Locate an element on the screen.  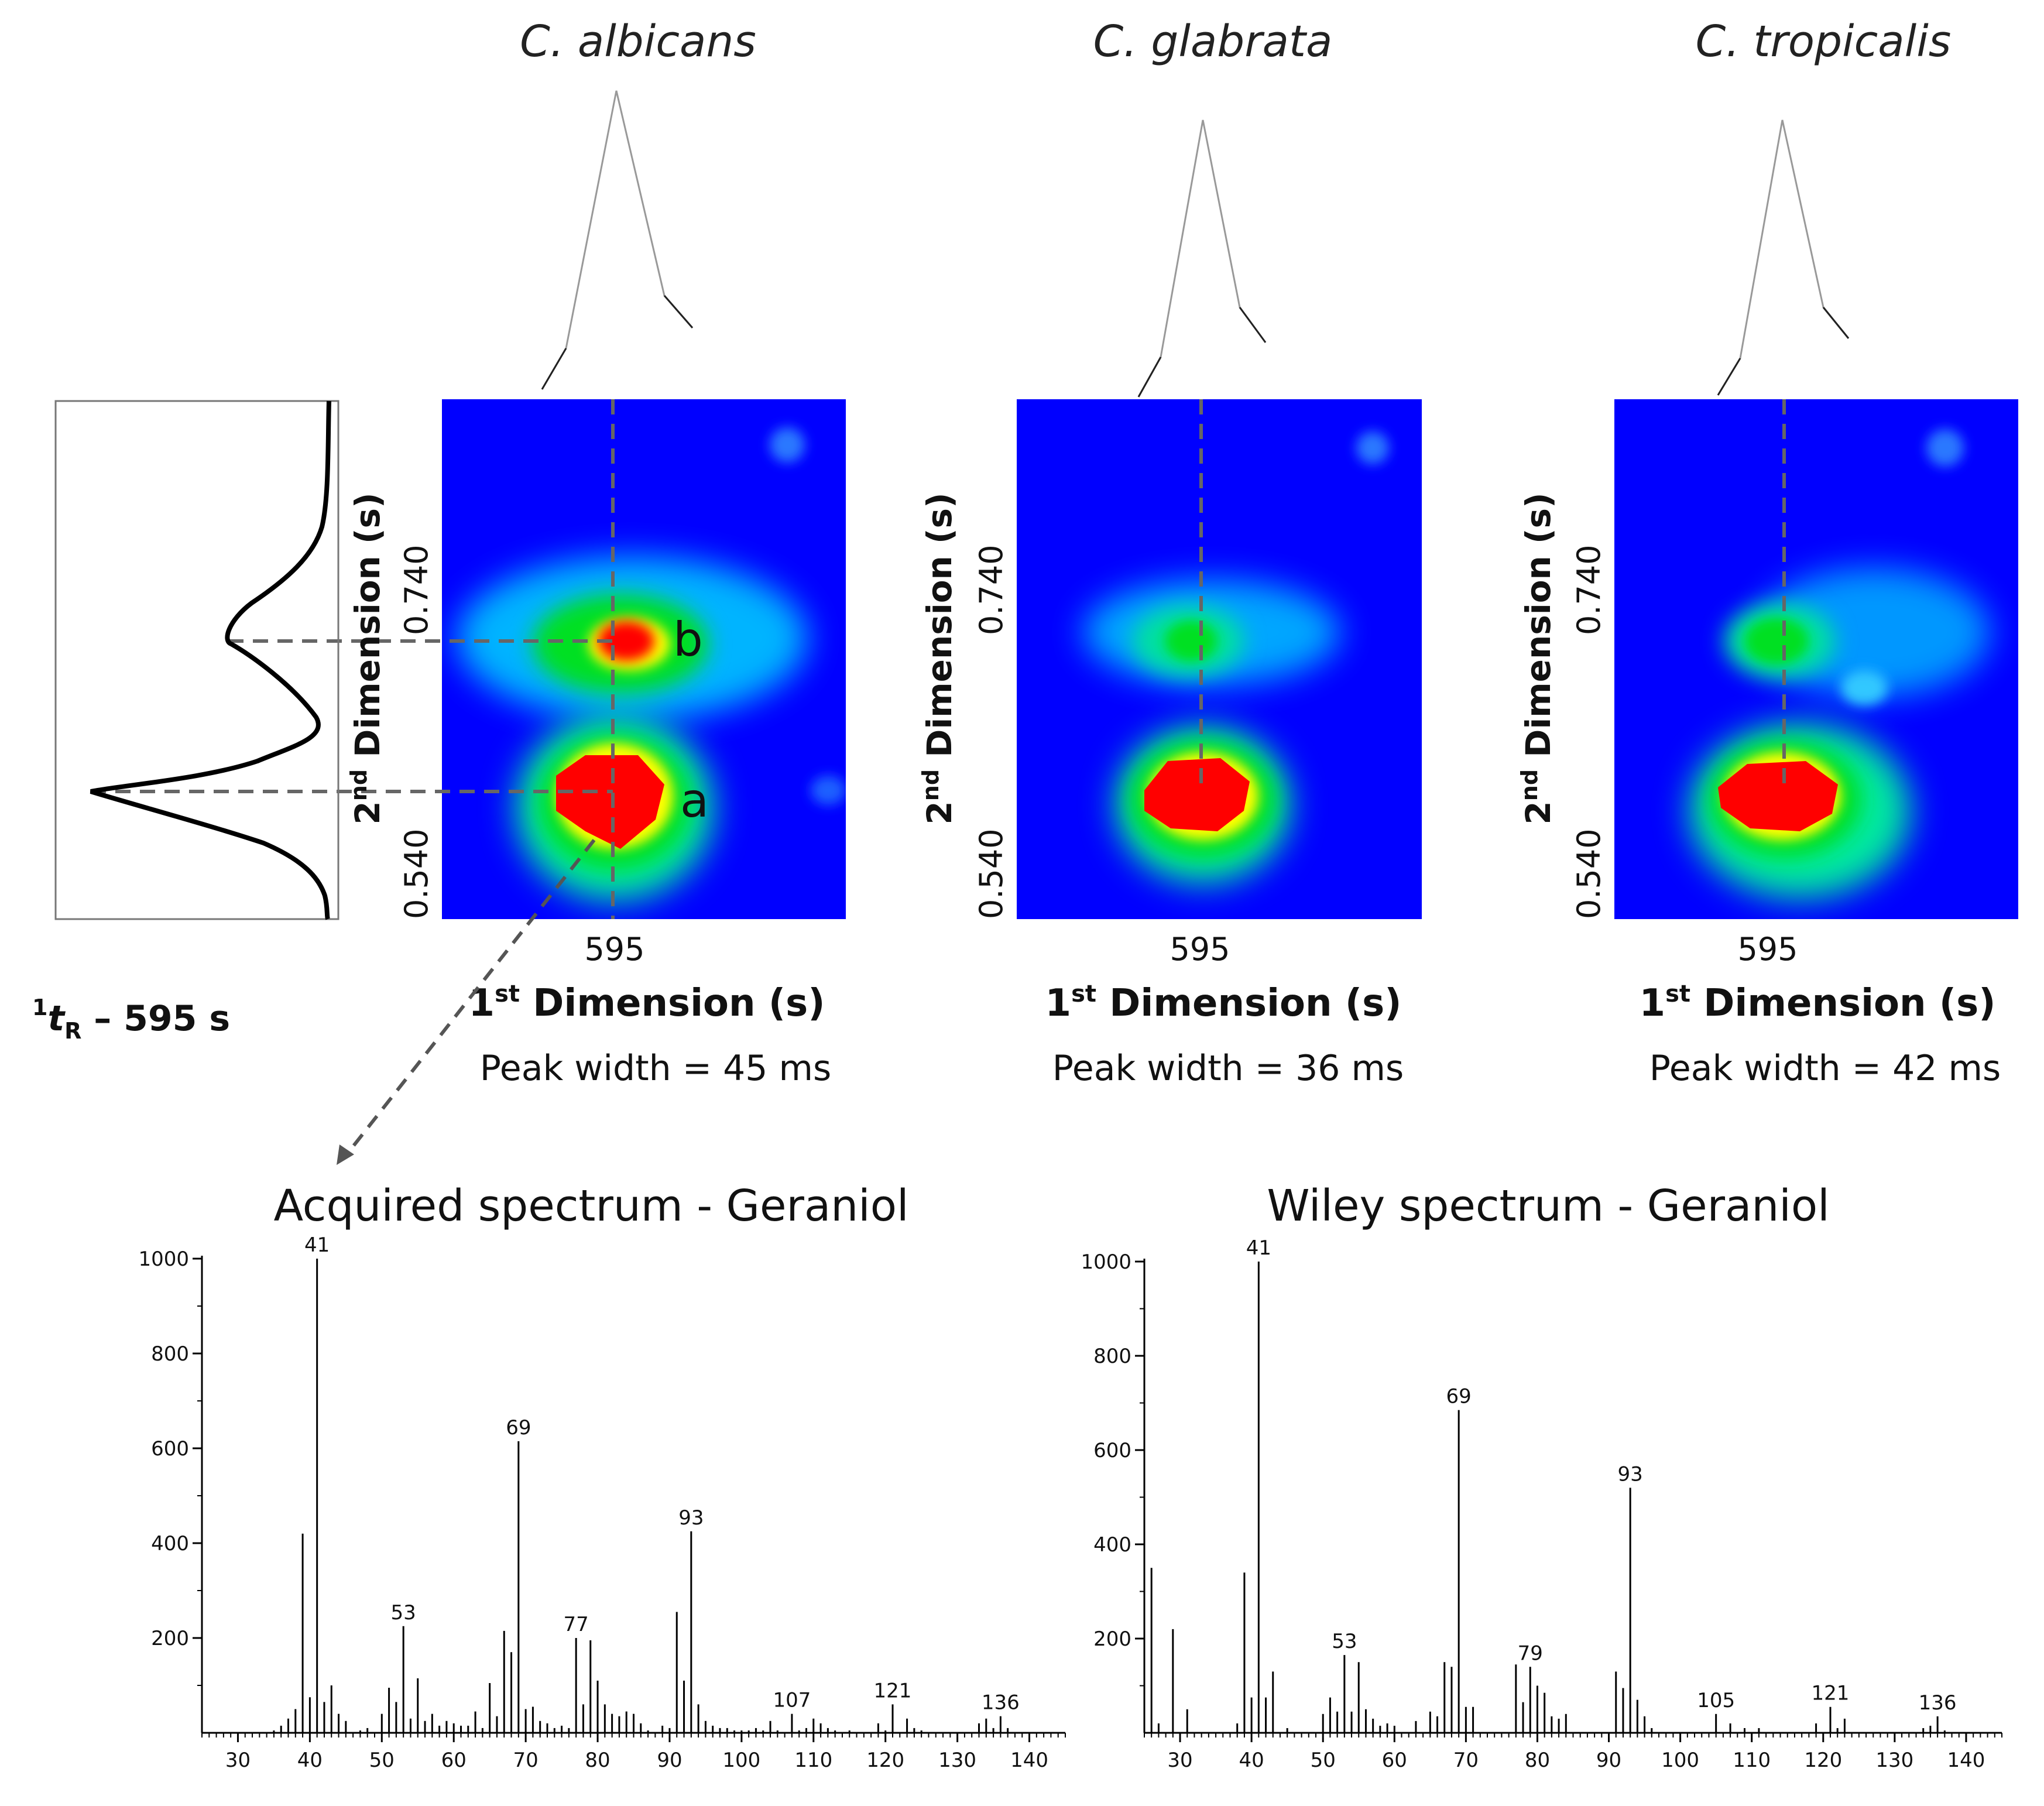
x-tick-label: 130 is located at coordinates (957, 1760).